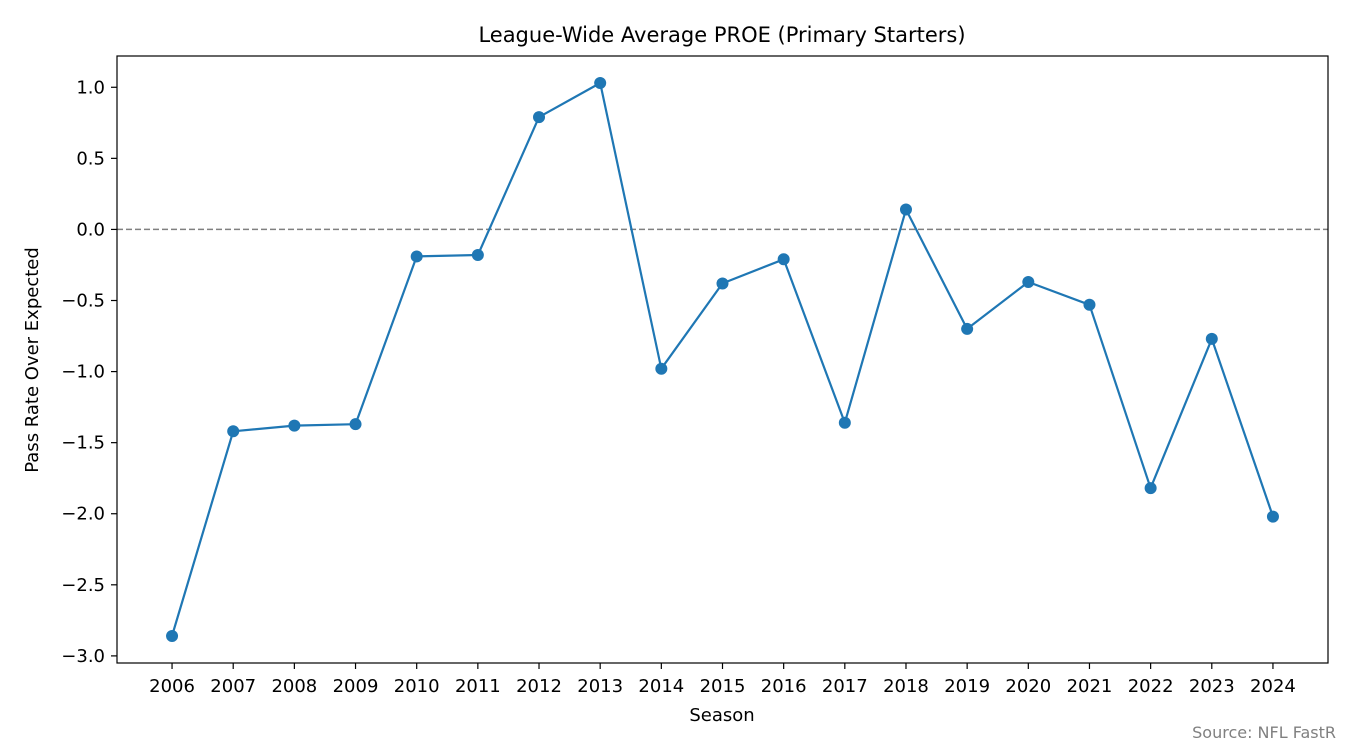 The image size is (1350, 750). What do you see at coordinates (906, 686) in the screenshot?
I see `x-tick-label: 2018` at bounding box center [906, 686].